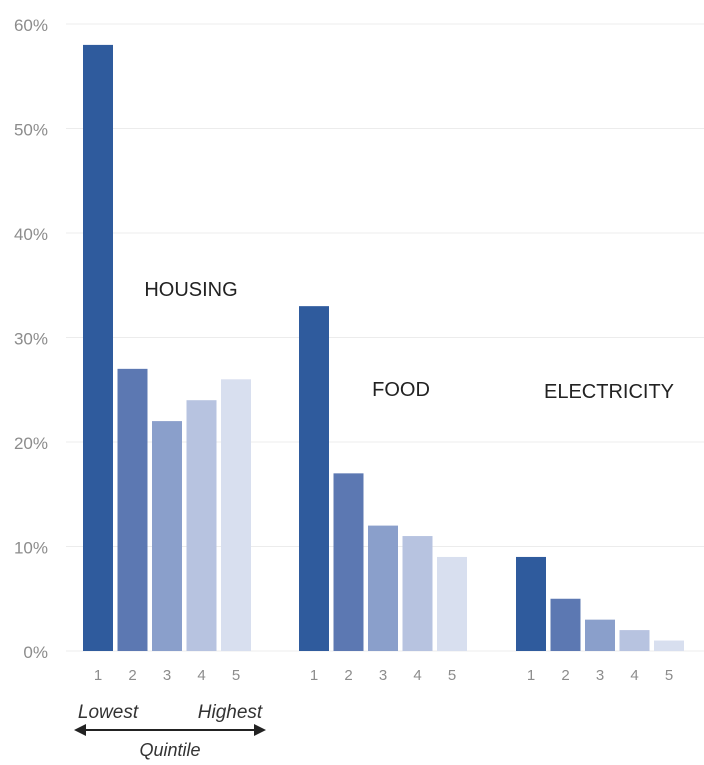 This screenshot has height=765, width=704. Describe the element at coordinates (31, 130) in the screenshot. I see `y-tick-label: 50%` at that location.